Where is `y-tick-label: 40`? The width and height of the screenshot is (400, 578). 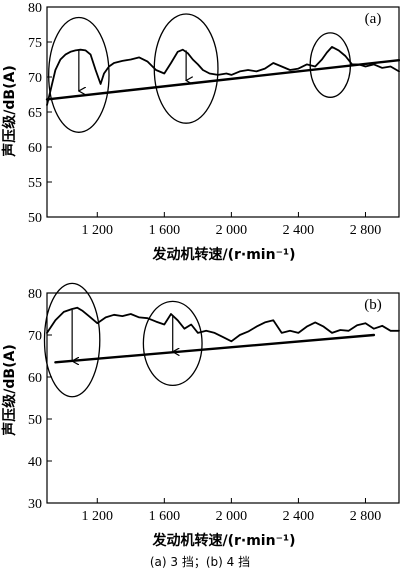 y-tick-label: 40 is located at coordinates (35, 462).